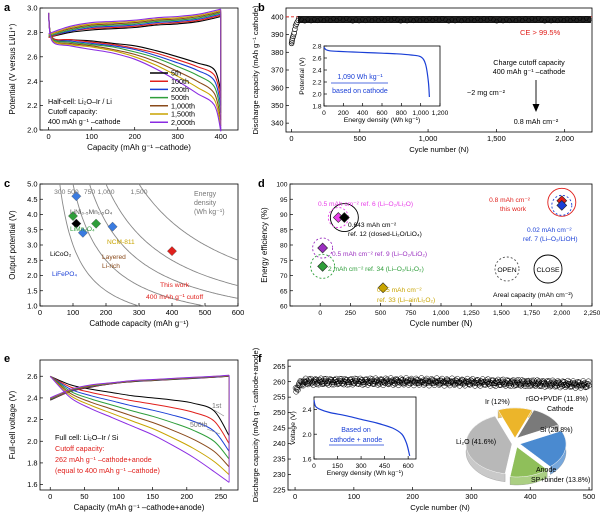 The image size is (600, 522). What do you see at coordinates (277, 105) in the screenshot?
I see `y-tick-label: 350` at bounding box center [277, 105].